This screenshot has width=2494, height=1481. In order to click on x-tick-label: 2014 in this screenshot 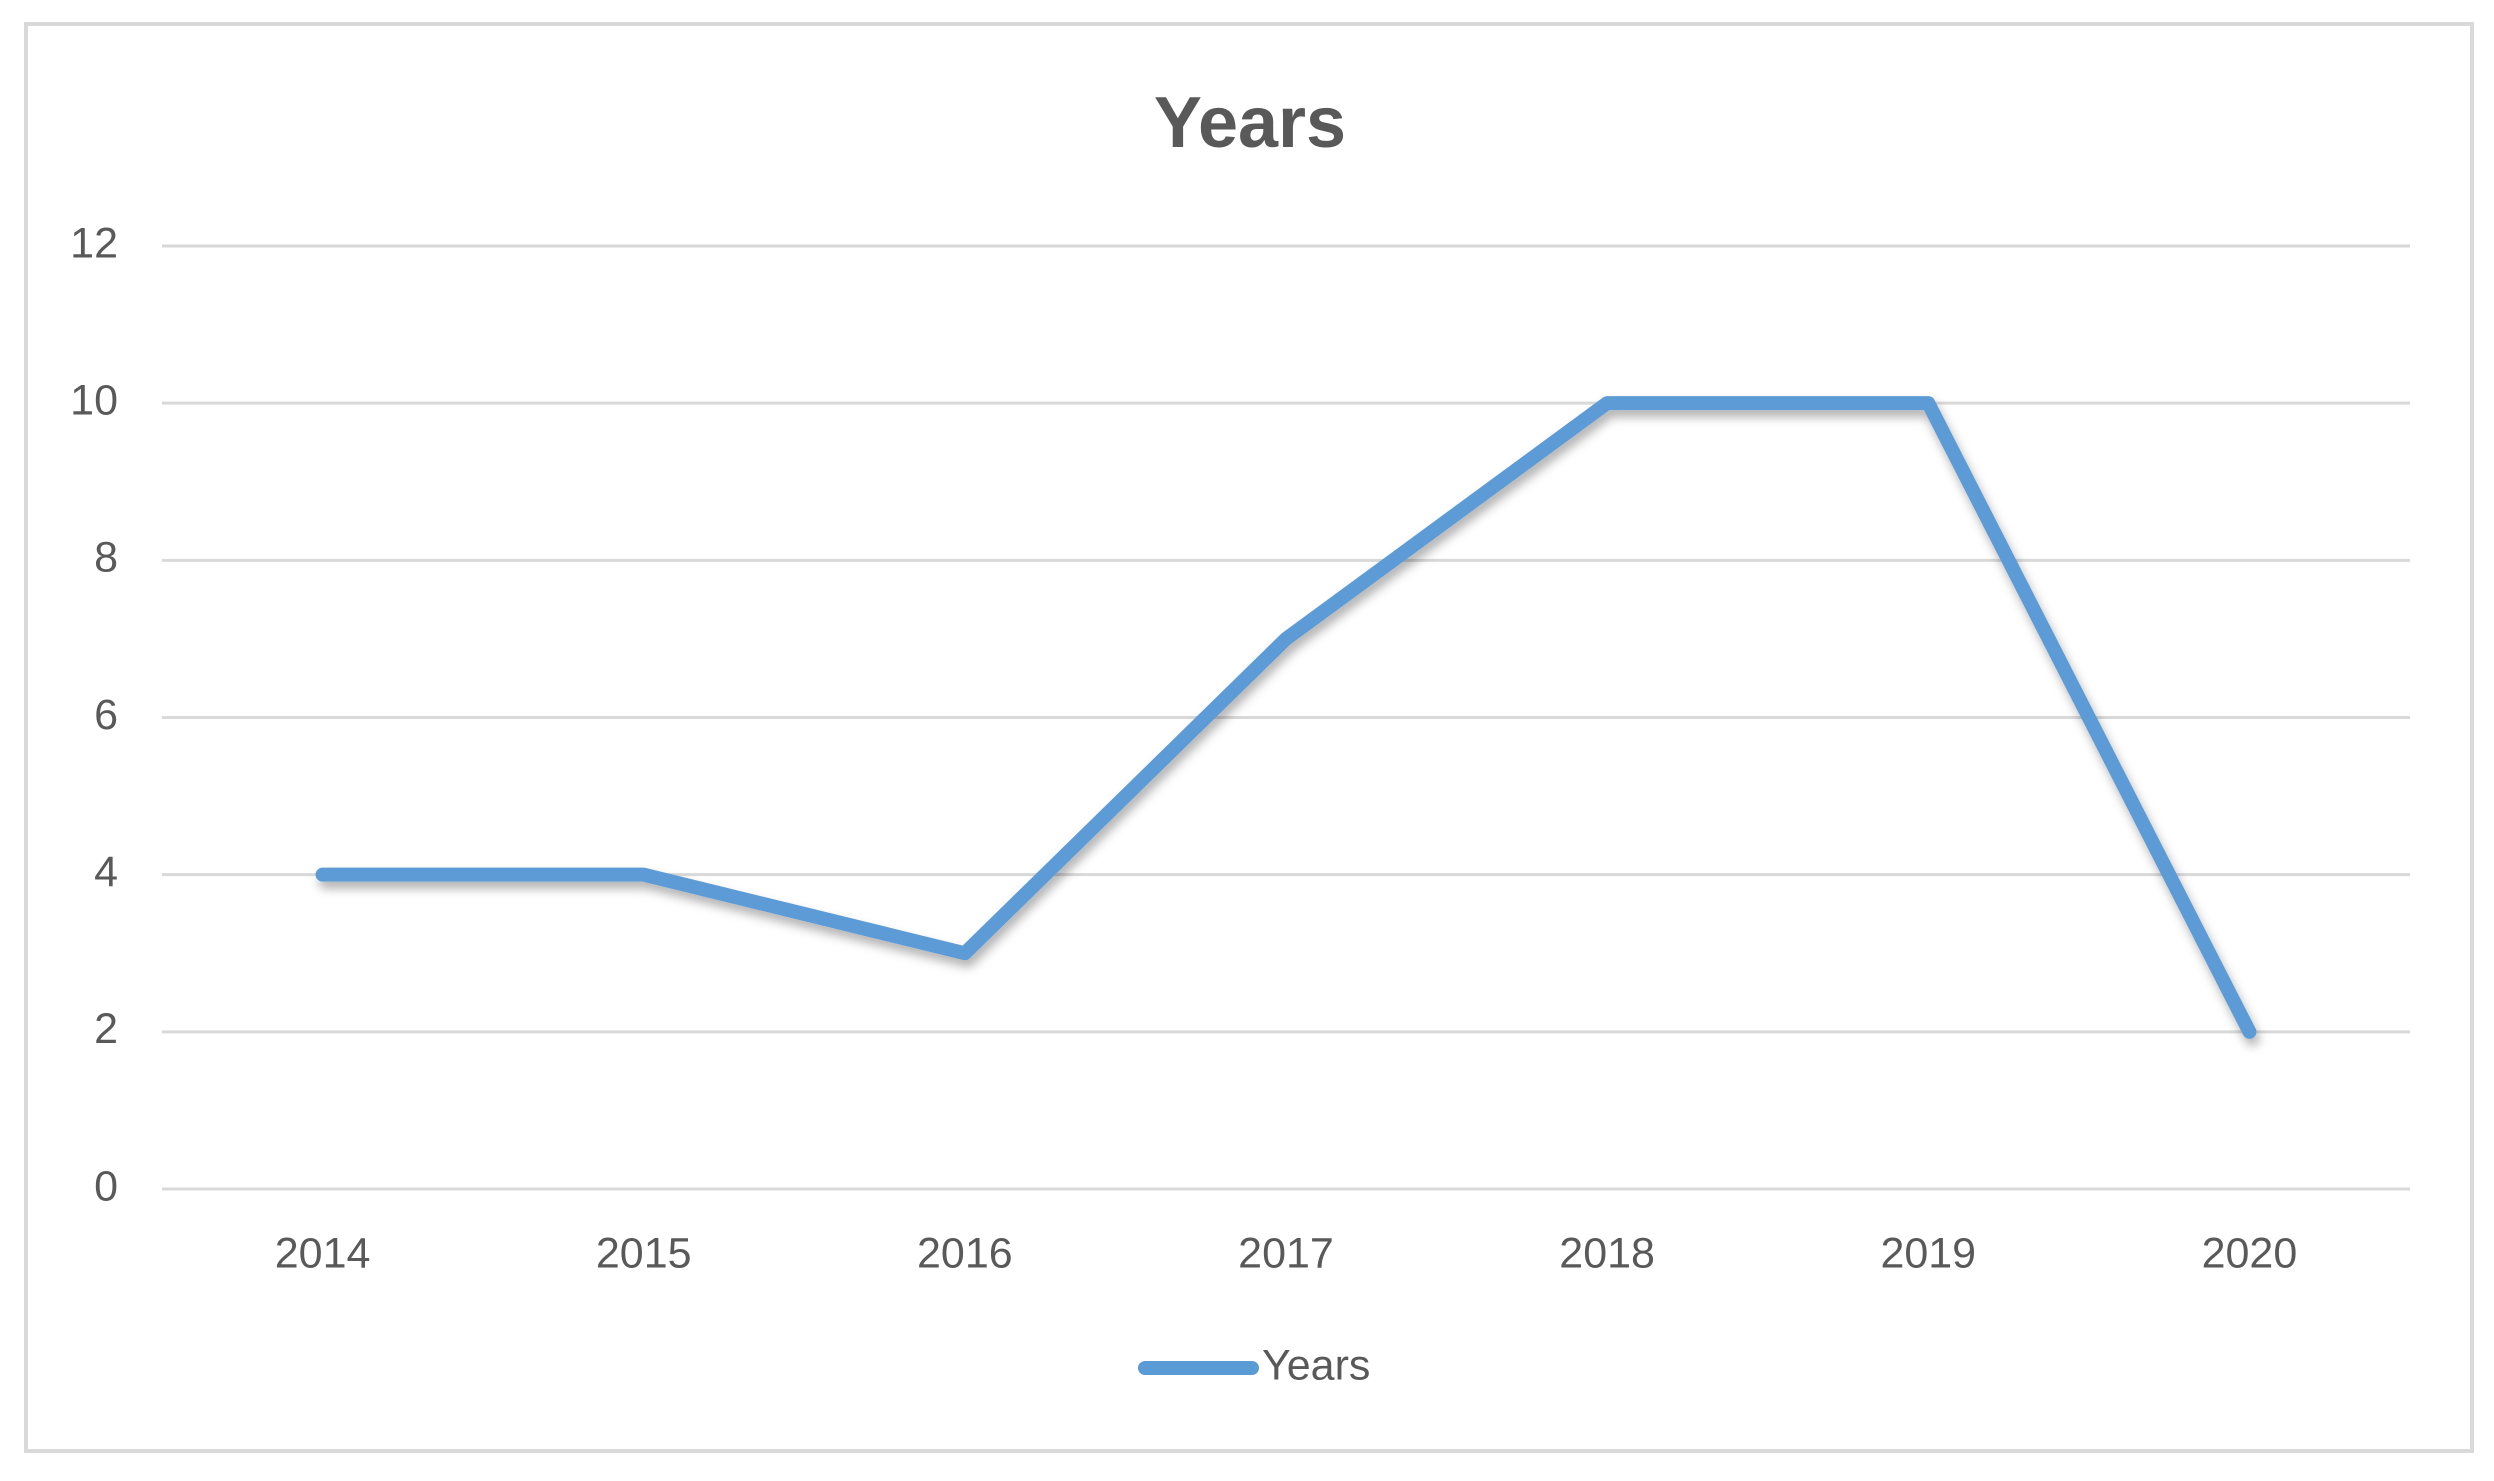, I will do `click(323, 1253)`.